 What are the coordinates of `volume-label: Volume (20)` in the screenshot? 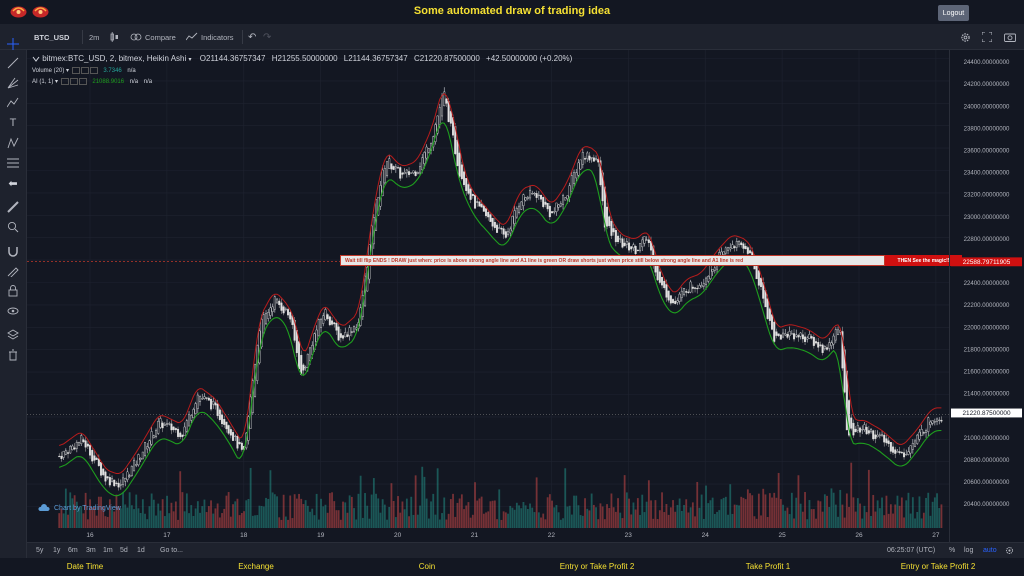 It's located at (48, 71).